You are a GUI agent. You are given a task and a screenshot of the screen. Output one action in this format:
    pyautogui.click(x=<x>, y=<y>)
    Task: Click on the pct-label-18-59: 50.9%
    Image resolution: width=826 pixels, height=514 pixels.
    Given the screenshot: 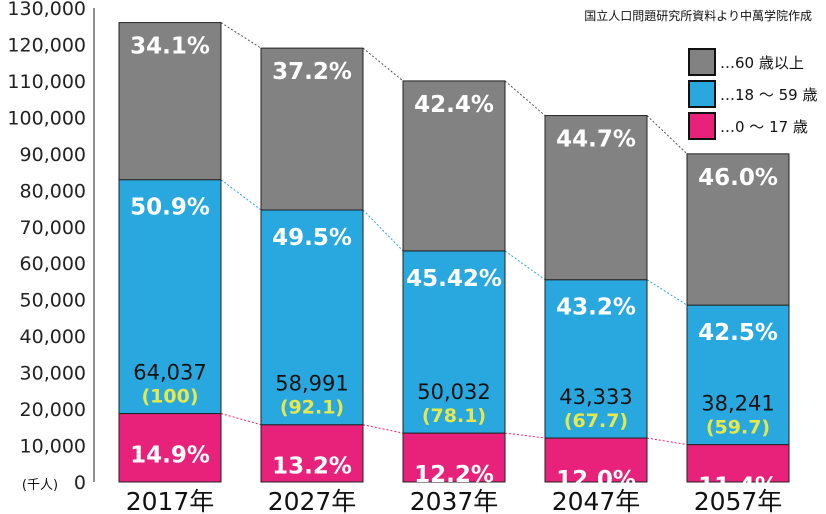 What is the action you would take?
    pyautogui.click(x=170, y=208)
    